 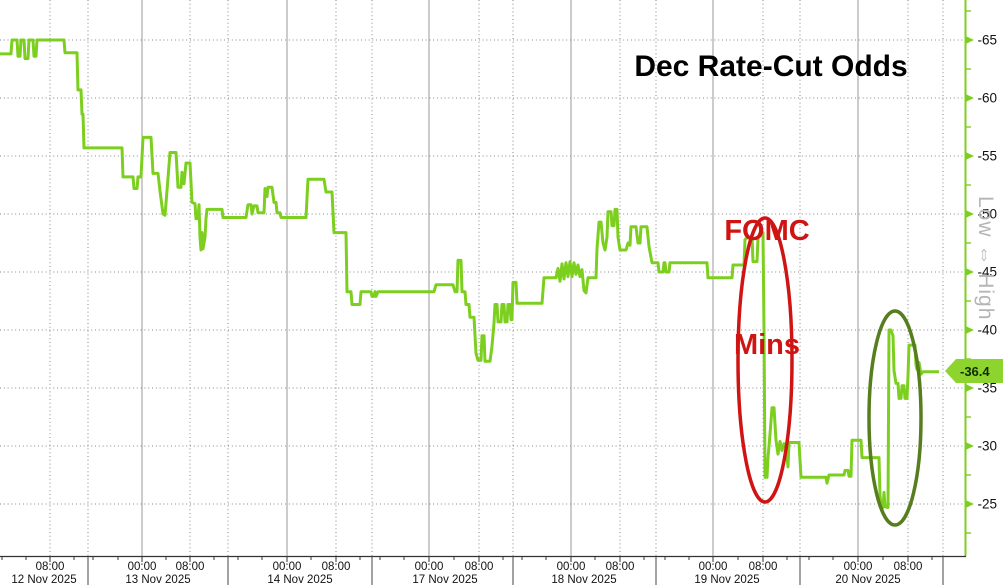 I want to click on fomc-mins-annotation: FOMC Mins, so click(x=766, y=288).